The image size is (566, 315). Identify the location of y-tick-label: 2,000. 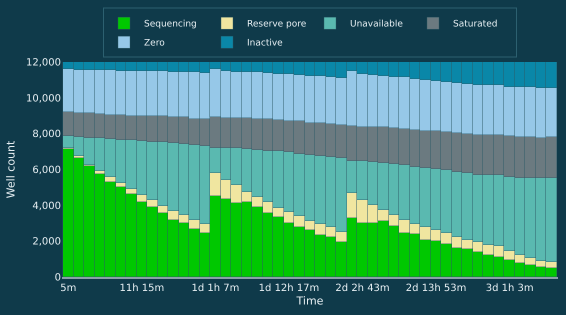
(46, 242).